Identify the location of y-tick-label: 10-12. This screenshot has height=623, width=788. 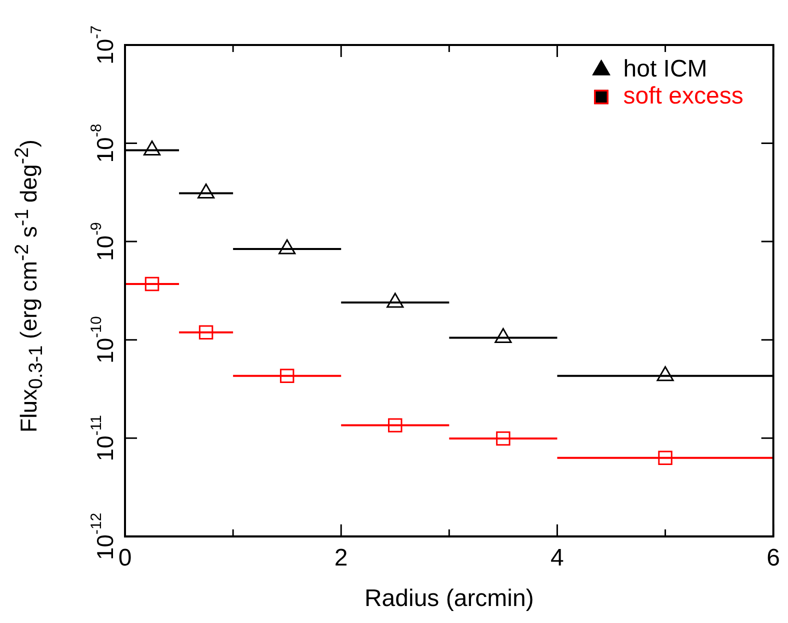
(103, 536).